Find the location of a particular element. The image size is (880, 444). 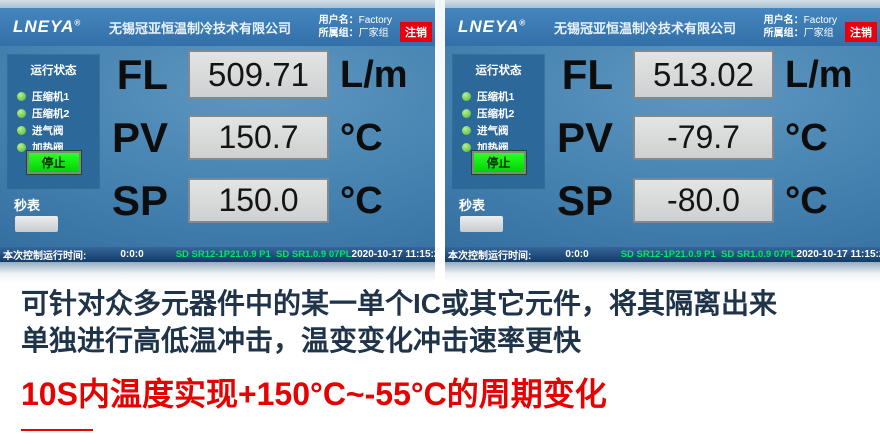

reading-row-fl: FL 513.02 L/m is located at coordinates (662, 74).